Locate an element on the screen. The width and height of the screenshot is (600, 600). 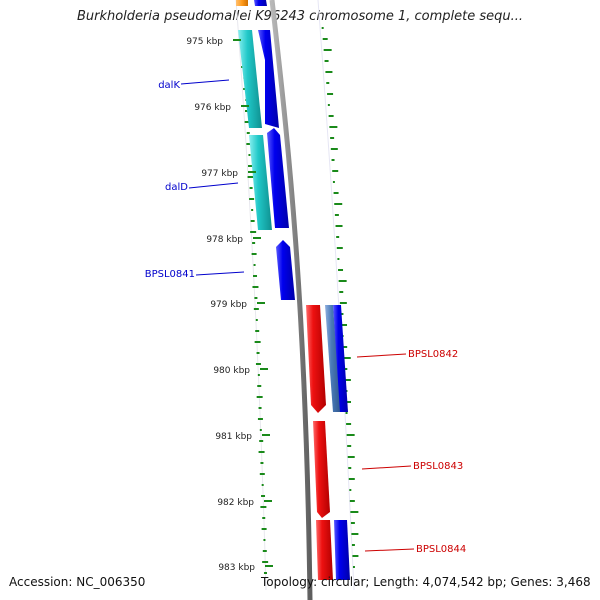
gene-label-BPSL0843: BPSL0843 is located at coordinates (438, 466).